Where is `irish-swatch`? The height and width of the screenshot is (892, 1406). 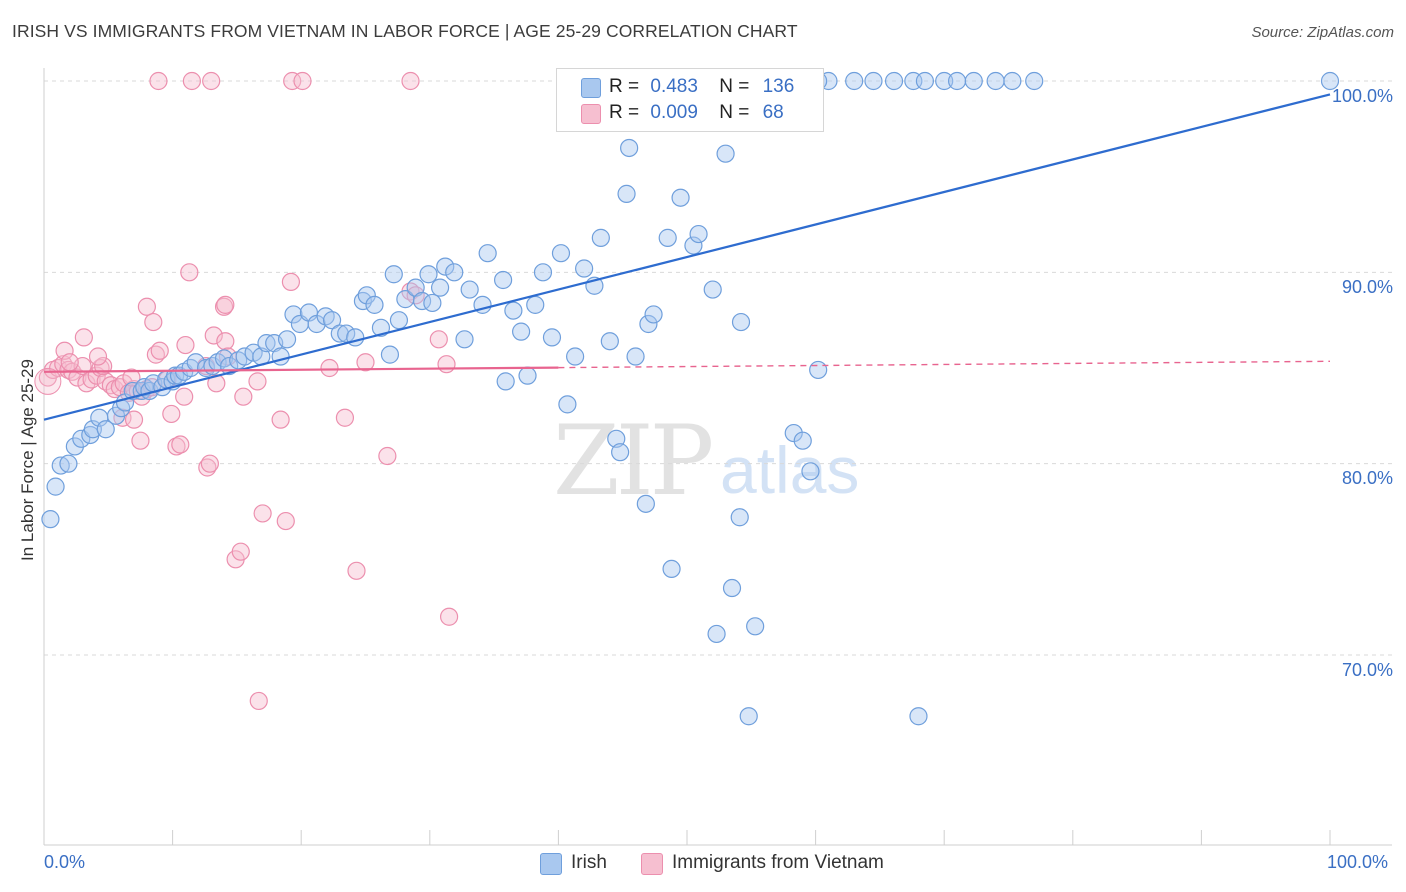 irish-swatch is located at coordinates (591, 88).